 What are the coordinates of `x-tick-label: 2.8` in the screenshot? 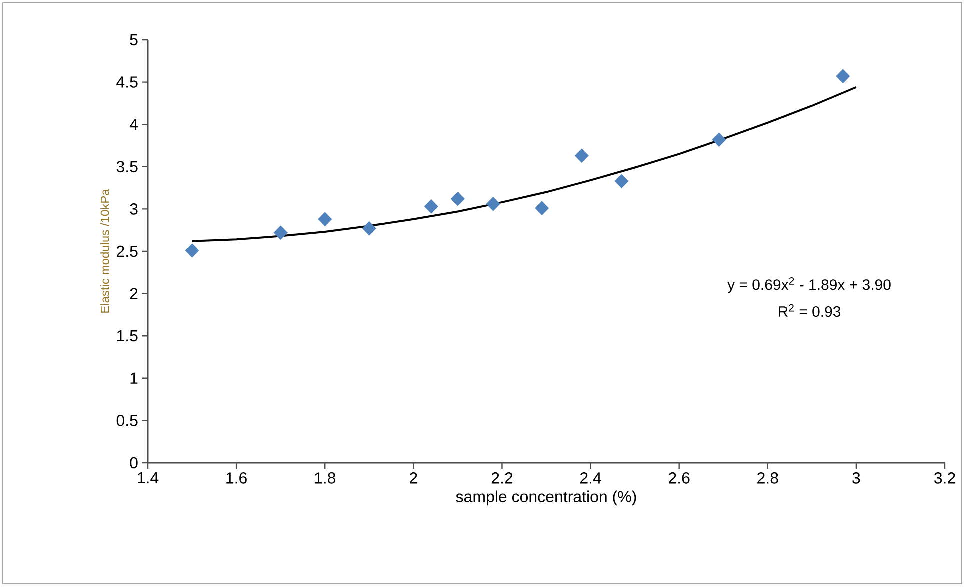 It's located at (768, 478).